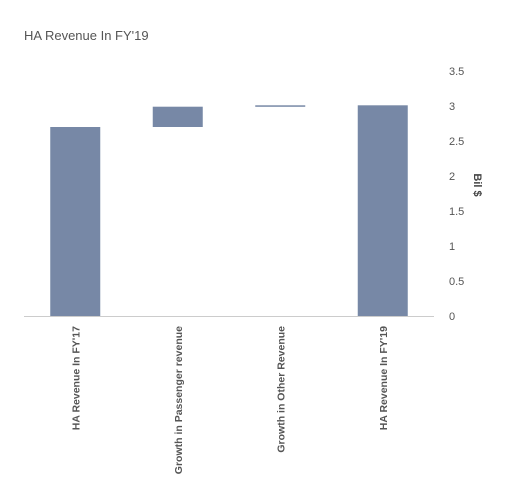 This screenshot has height=491, width=519. I want to click on x-category-label: HA Revenue In FY'19, so click(384, 378).